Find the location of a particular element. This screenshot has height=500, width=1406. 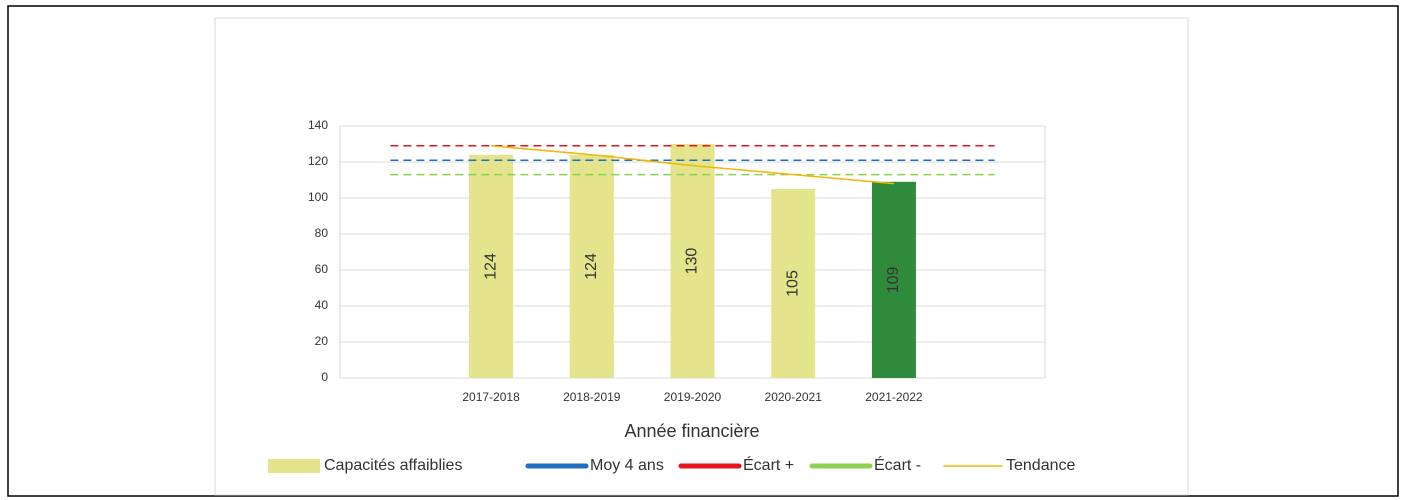

x-tick-label: 2021-2022 is located at coordinates (894, 397).